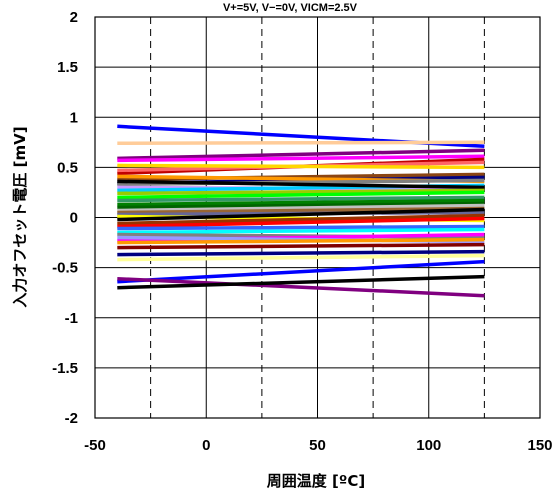 The width and height of the screenshot is (557, 495). Describe the element at coordinates (67, 167) in the screenshot. I see `y-tick-label: 0.5` at that location.